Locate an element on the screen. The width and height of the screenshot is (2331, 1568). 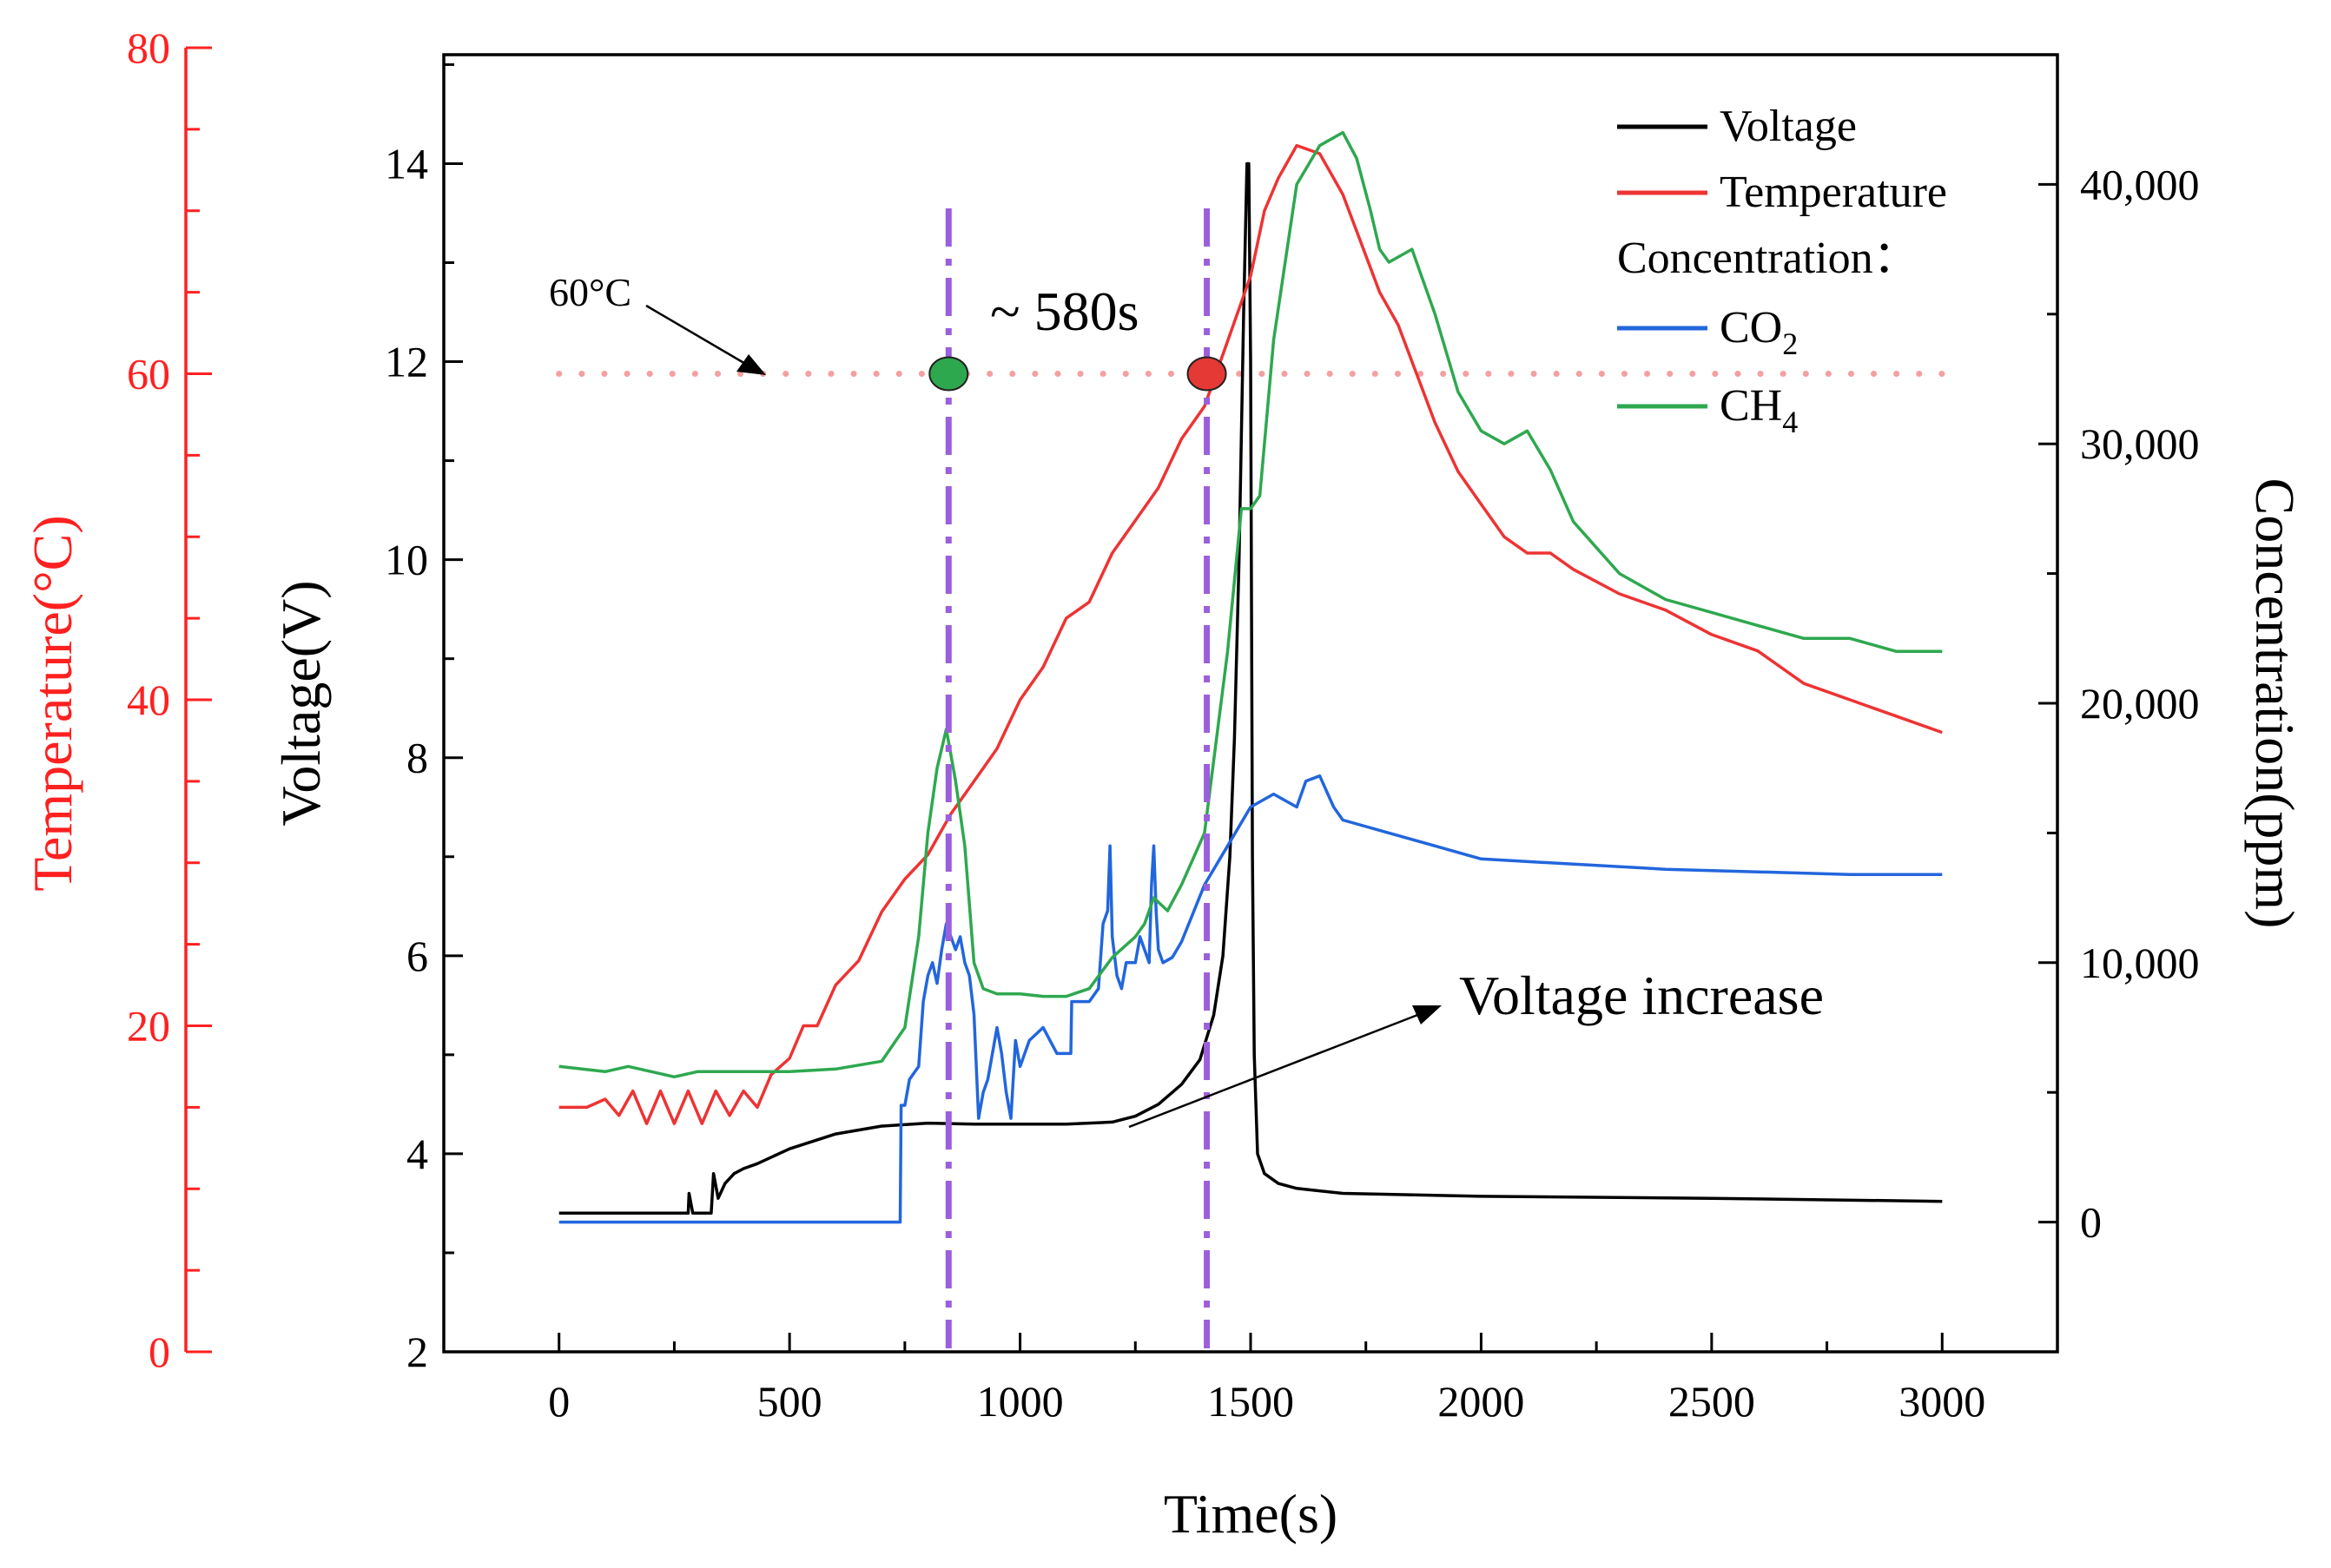
legend-label-ch4-sub: 4 is located at coordinates (1790, 422).